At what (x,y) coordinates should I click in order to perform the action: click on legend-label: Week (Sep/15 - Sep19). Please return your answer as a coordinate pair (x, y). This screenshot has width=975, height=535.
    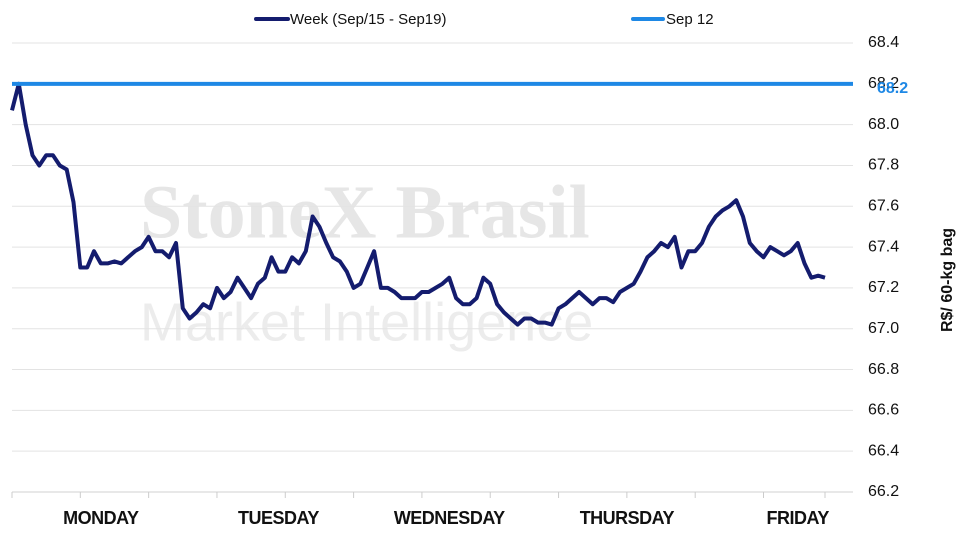
    Looking at the image, I should click on (368, 19).